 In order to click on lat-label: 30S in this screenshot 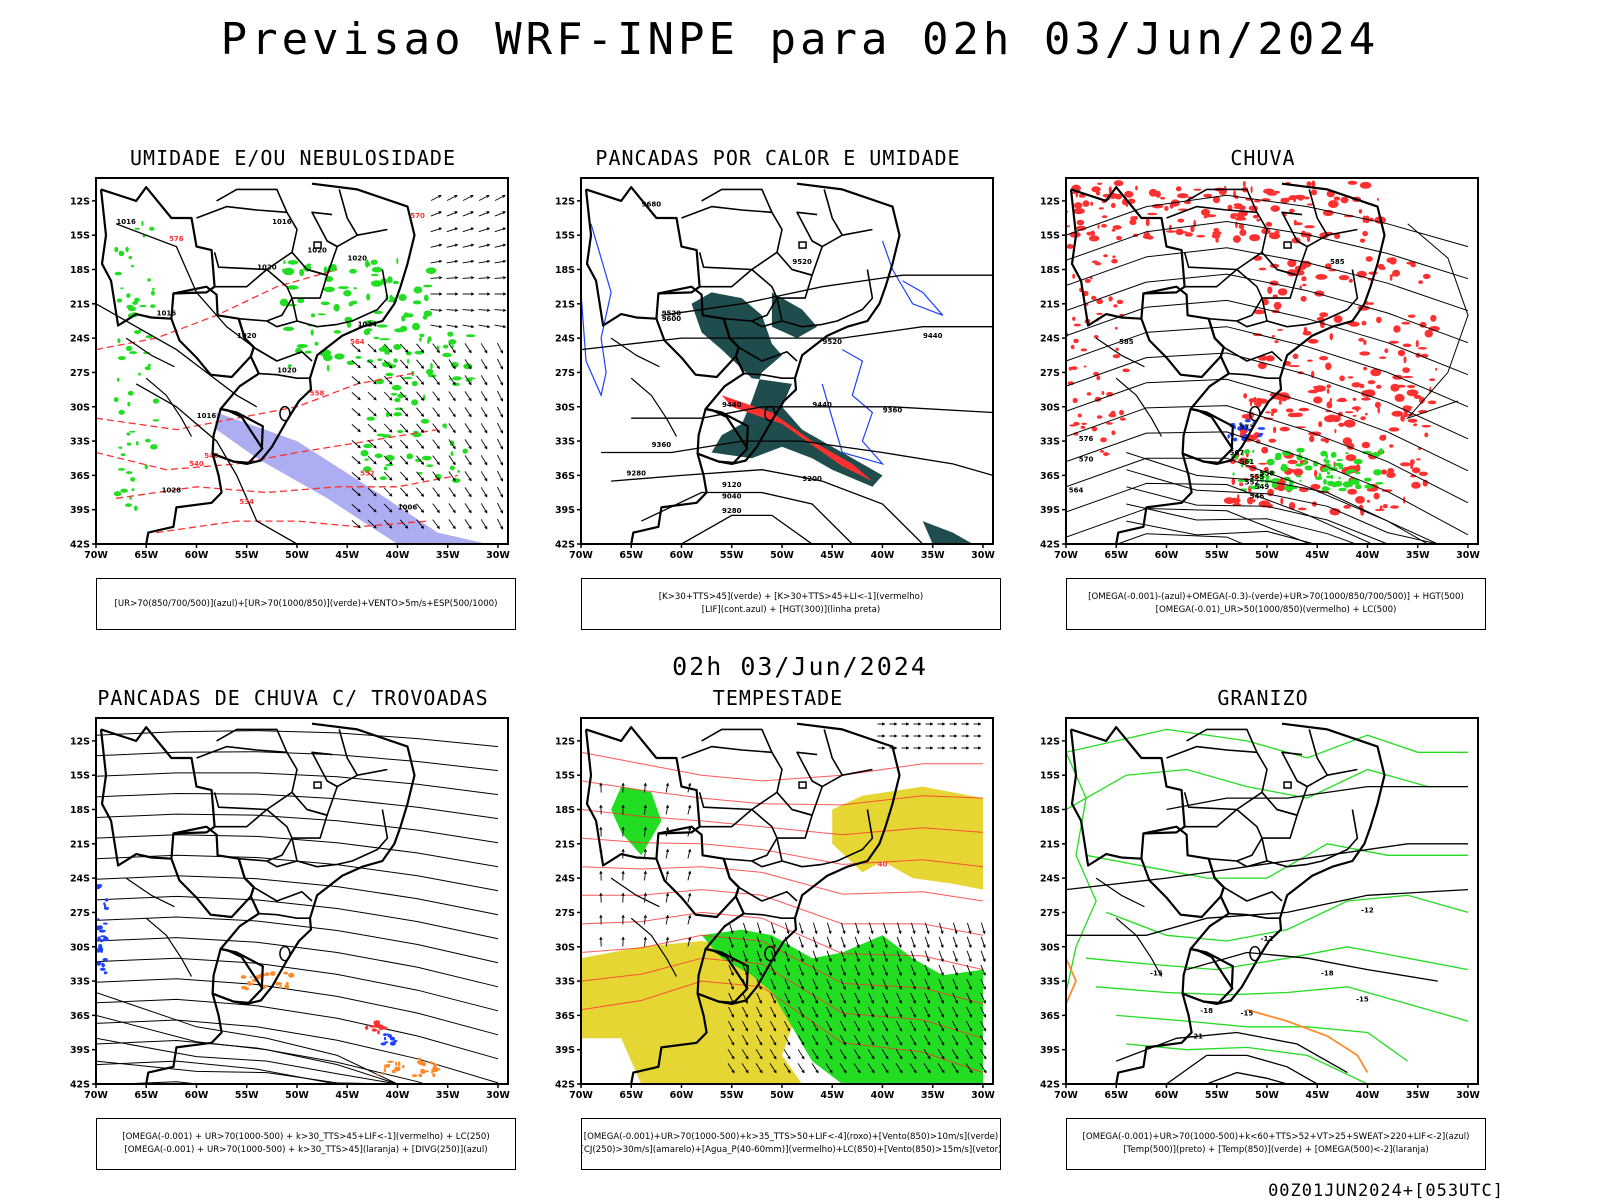, I will do `click(80, 407)`.